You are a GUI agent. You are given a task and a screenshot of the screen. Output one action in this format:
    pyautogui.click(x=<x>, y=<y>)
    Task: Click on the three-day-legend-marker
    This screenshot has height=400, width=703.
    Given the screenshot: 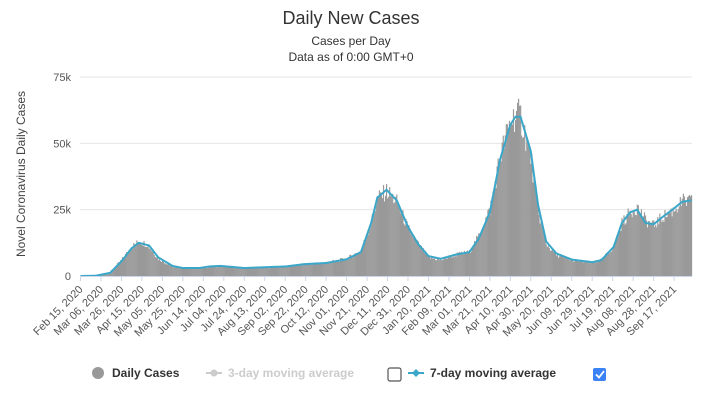 What is the action you would take?
    pyautogui.click(x=214, y=373)
    